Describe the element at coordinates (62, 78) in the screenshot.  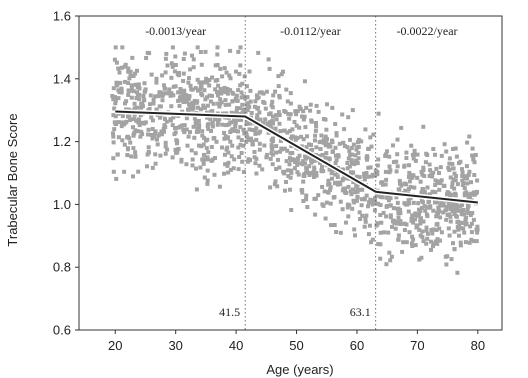
I see `y-tick-label: 1.4` at that location.